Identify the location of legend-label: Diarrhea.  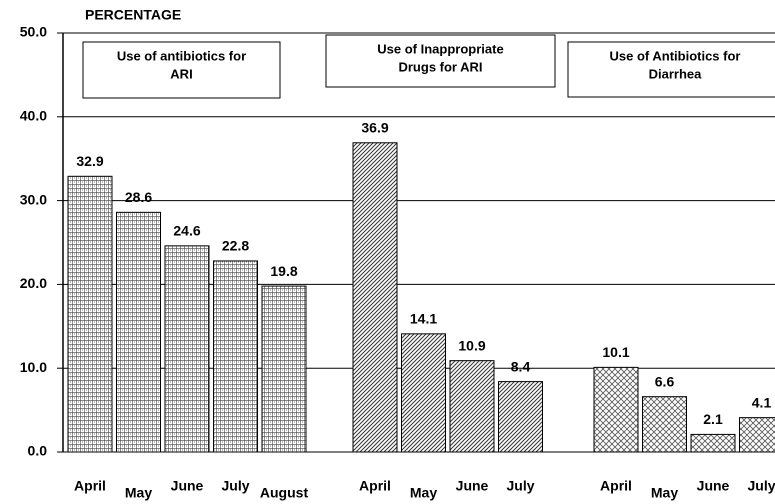
(676, 73).